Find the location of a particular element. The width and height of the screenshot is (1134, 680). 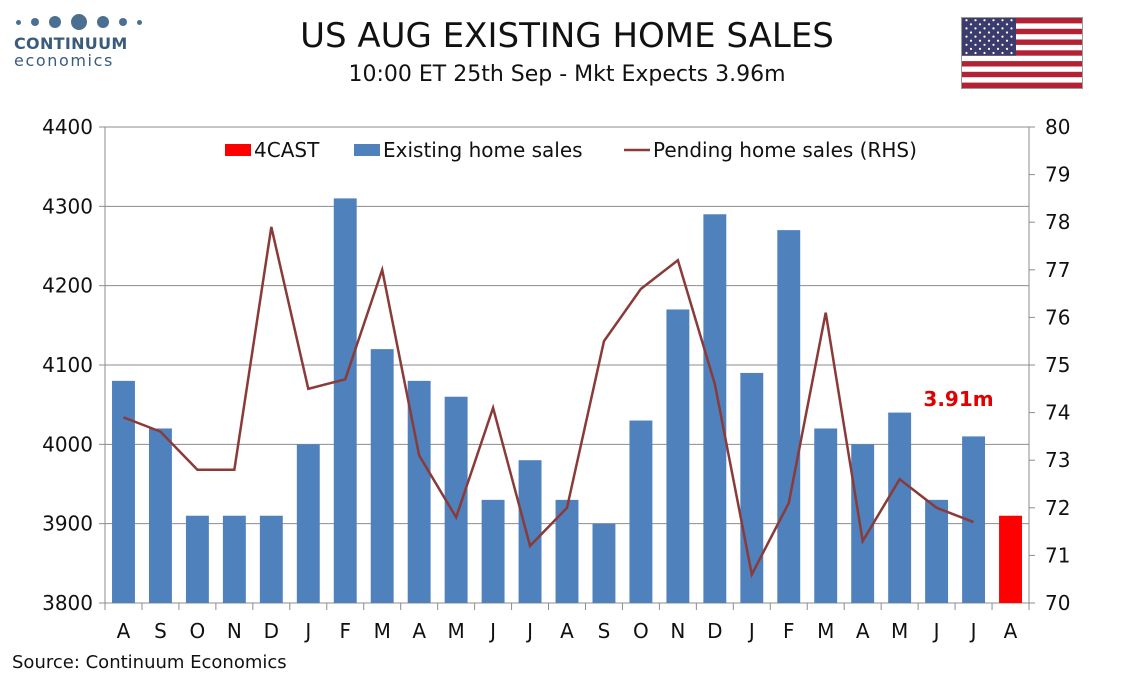

bar-4cast is located at coordinates (1010, 559).